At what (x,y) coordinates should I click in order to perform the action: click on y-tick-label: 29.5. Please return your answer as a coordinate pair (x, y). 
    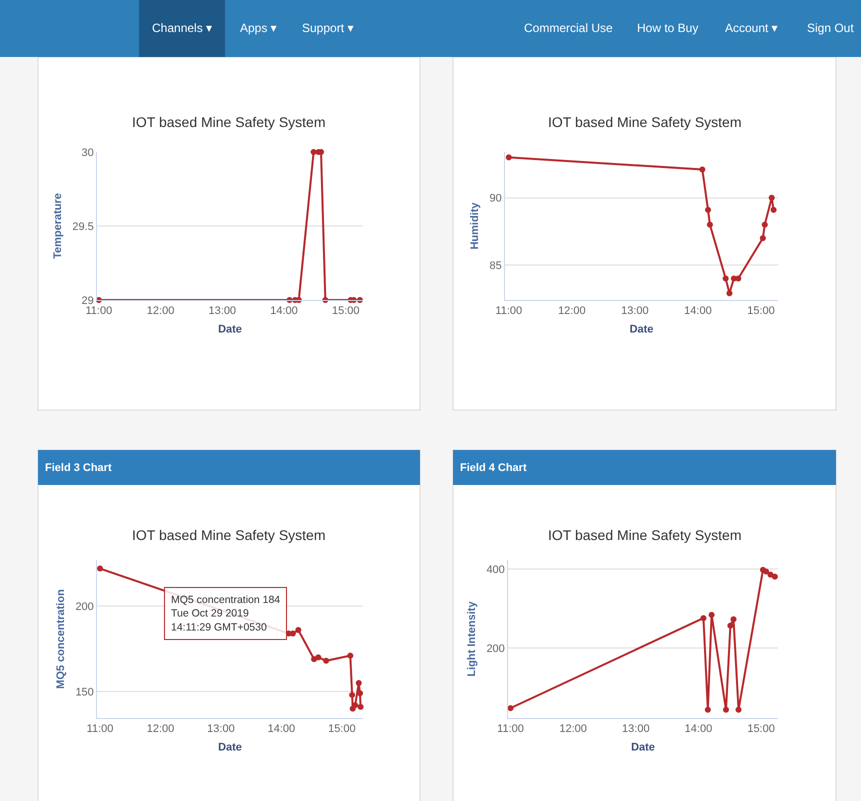
    Looking at the image, I should click on (83, 226).